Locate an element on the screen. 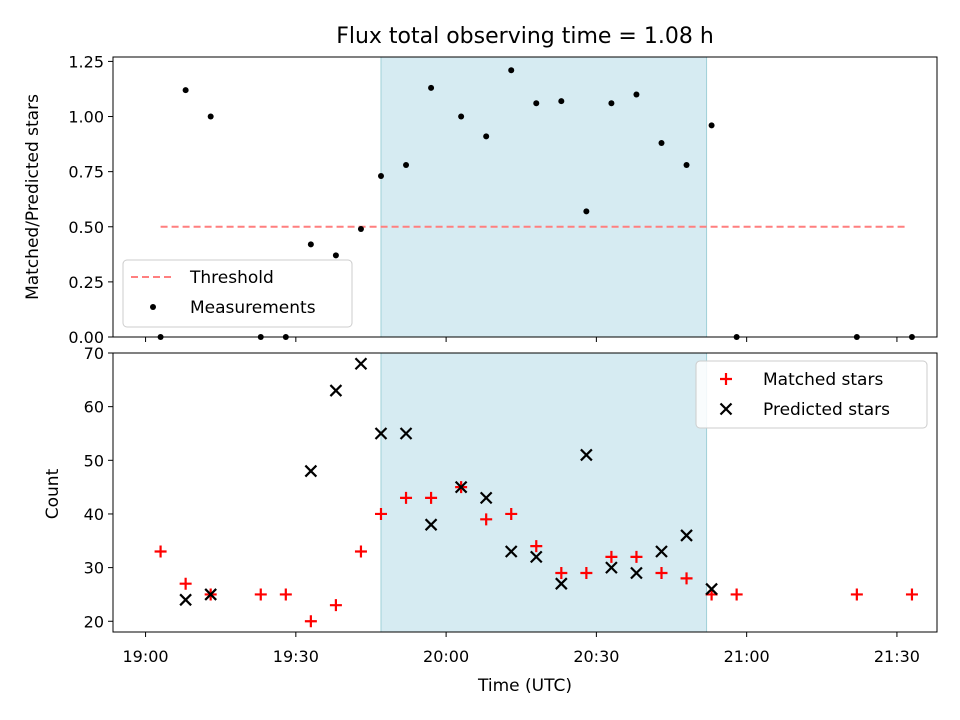 The height and width of the screenshot is (720, 960). x-tick-label: 19:30 is located at coordinates (296, 656).